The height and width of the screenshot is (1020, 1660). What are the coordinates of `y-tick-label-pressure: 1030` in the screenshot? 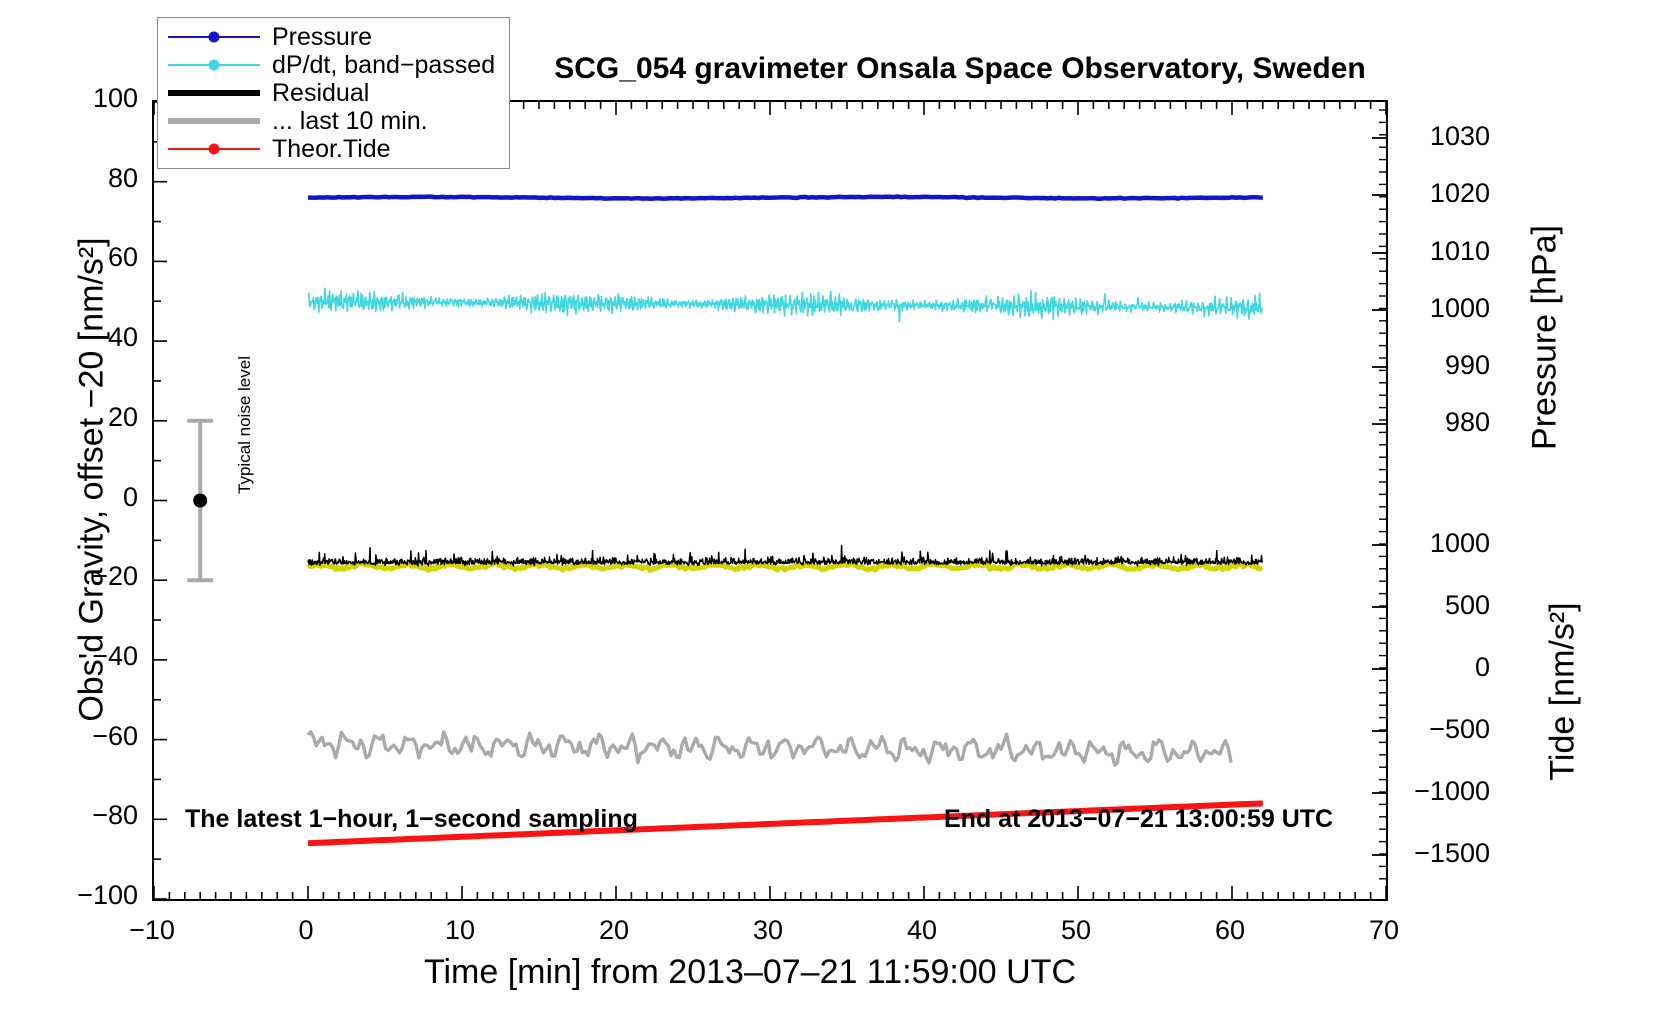 It's located at (1459, 136).